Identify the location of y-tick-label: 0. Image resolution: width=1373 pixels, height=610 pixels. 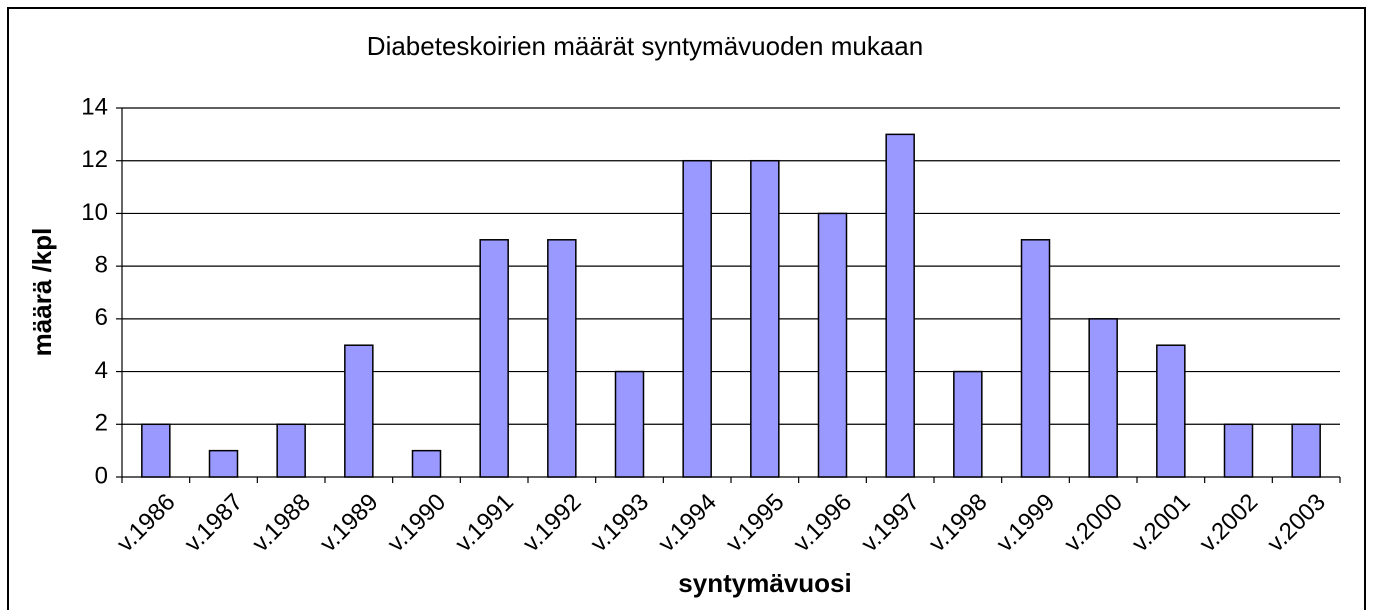
(101, 475).